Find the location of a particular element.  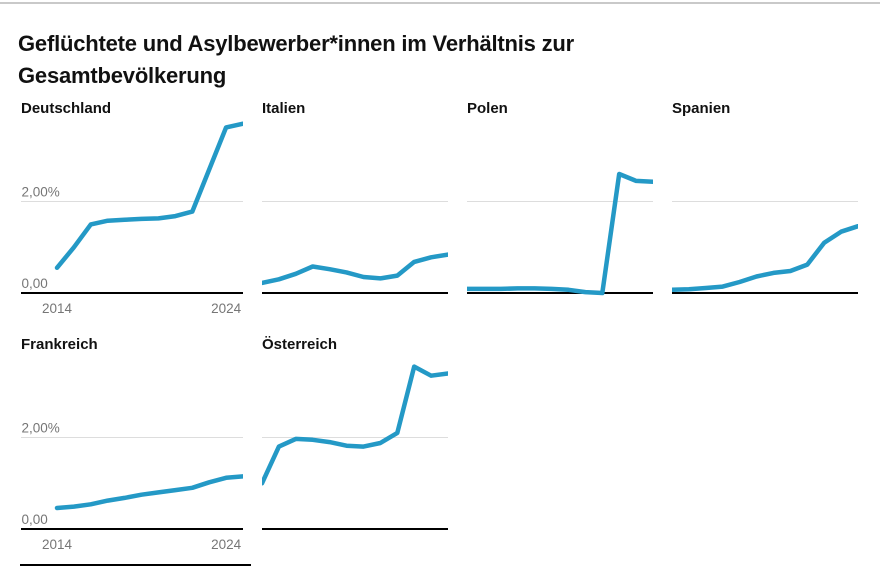

chart-plot-spanien is located at coordinates (765, 247).